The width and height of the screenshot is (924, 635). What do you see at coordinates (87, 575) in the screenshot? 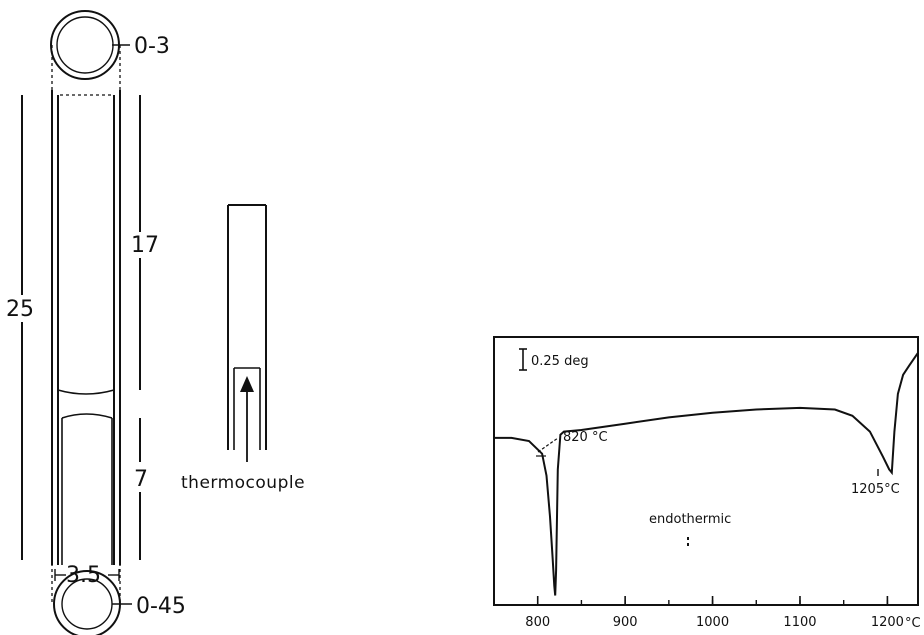
I see `dim-diameter-bracket` at bounding box center [87, 575].